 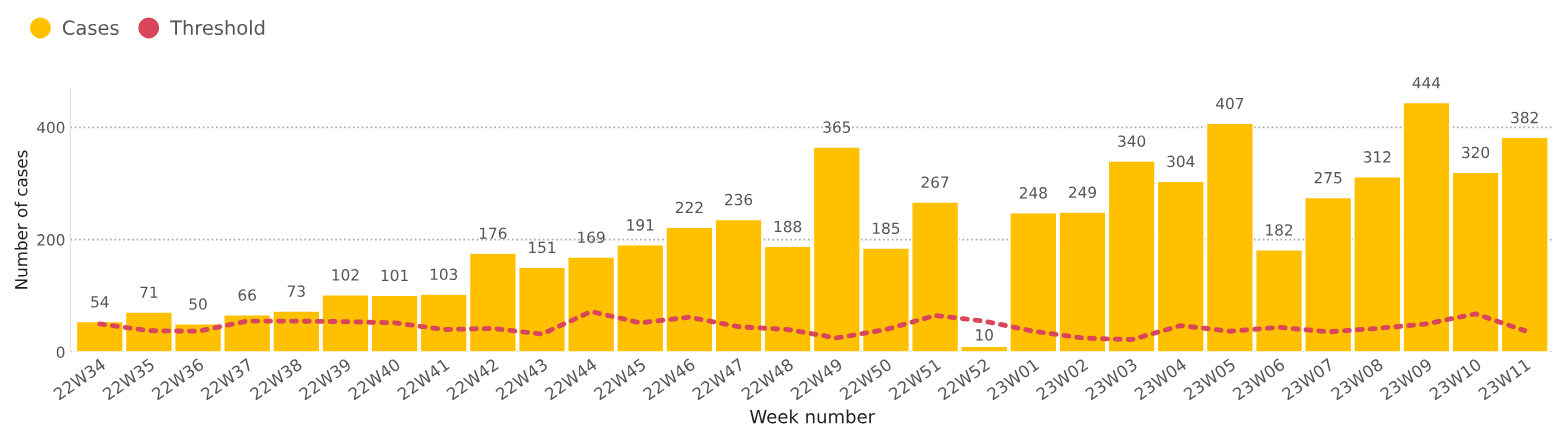 What do you see at coordinates (217, 28) in the screenshot?
I see `legend-label: Threshold` at bounding box center [217, 28].